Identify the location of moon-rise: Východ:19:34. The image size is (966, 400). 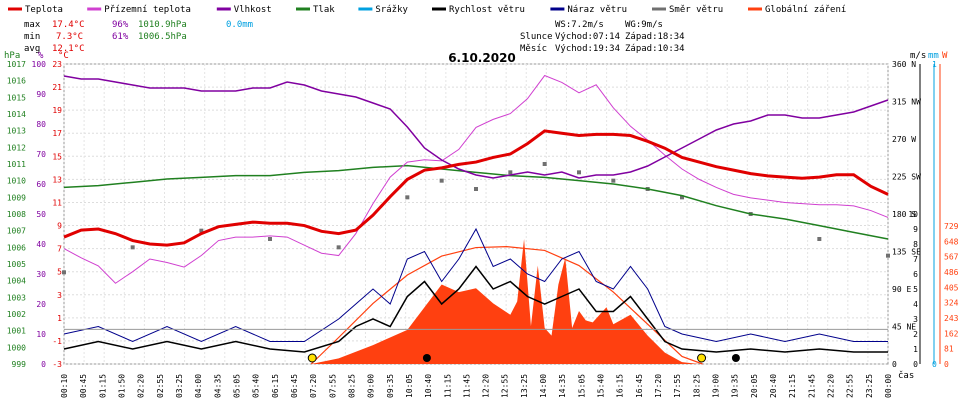
(587, 49).